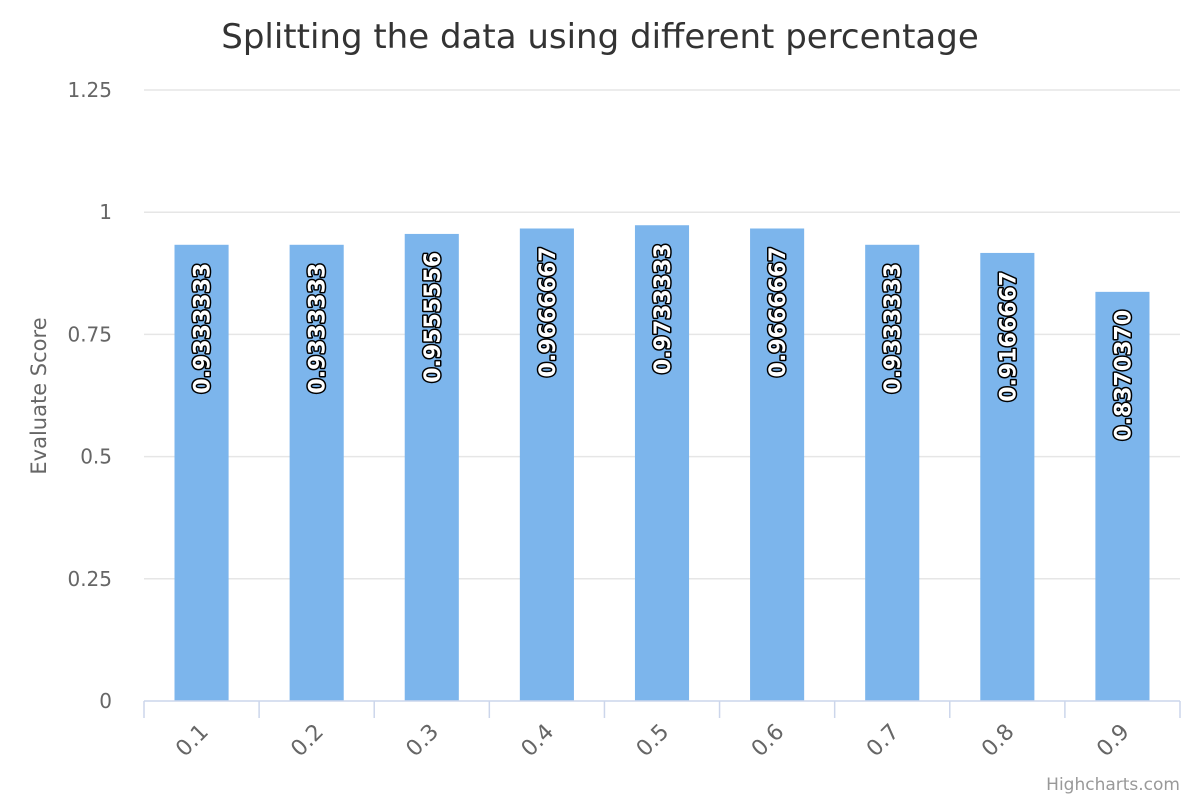 This screenshot has width=1200, height=800. What do you see at coordinates (89, 334) in the screenshot?
I see `y-tick-label: 0.75` at bounding box center [89, 334].